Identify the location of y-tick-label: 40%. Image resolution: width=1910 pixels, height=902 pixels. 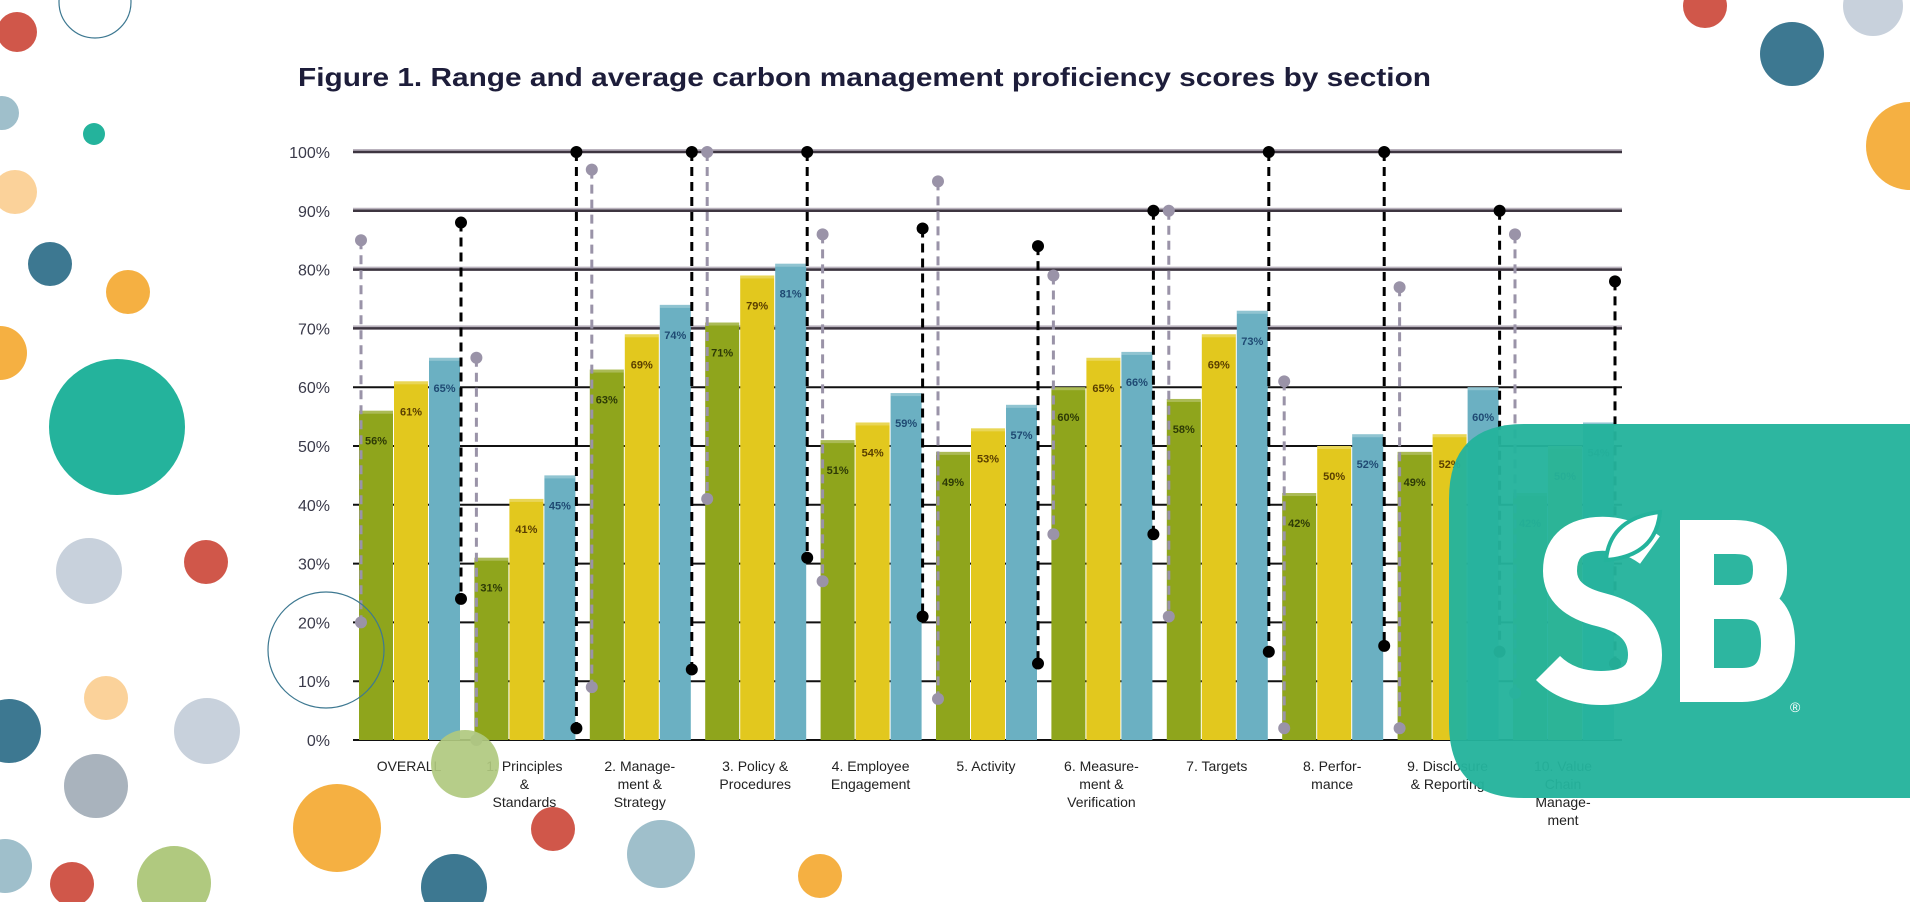
(314, 506).